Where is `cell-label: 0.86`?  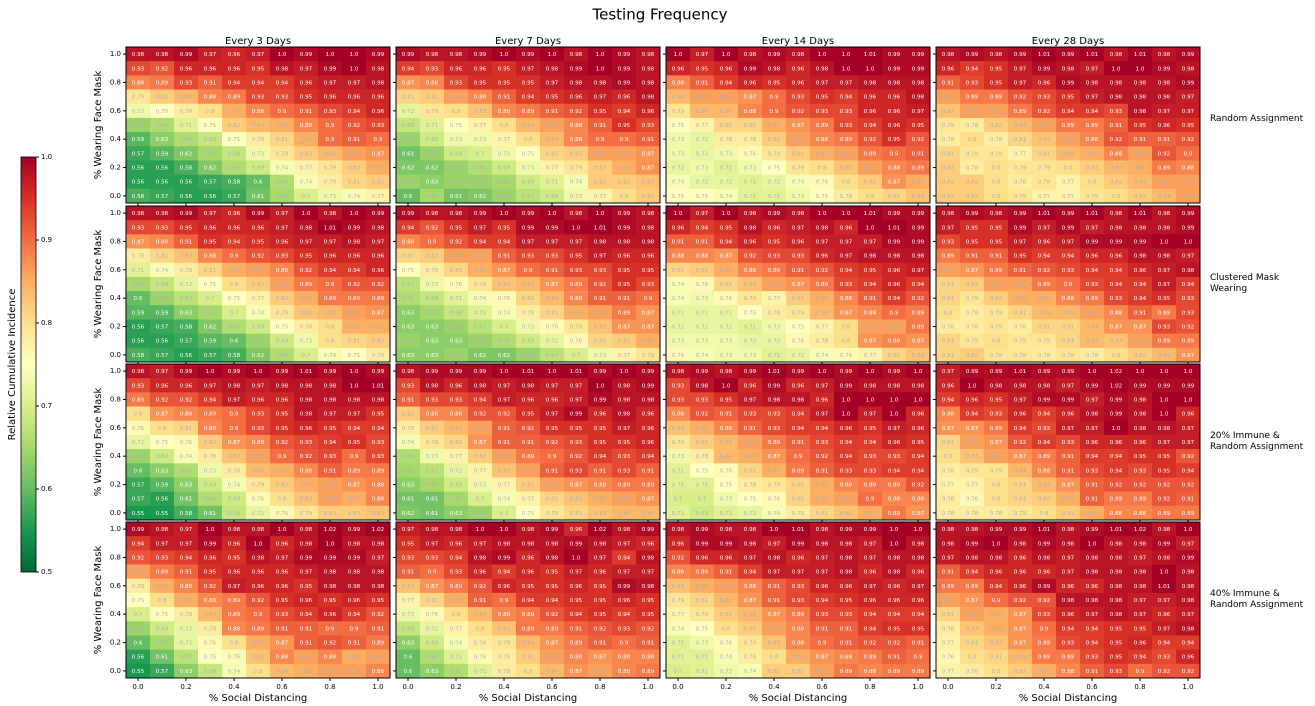
cell-label: 0.86 is located at coordinates (948, 98).